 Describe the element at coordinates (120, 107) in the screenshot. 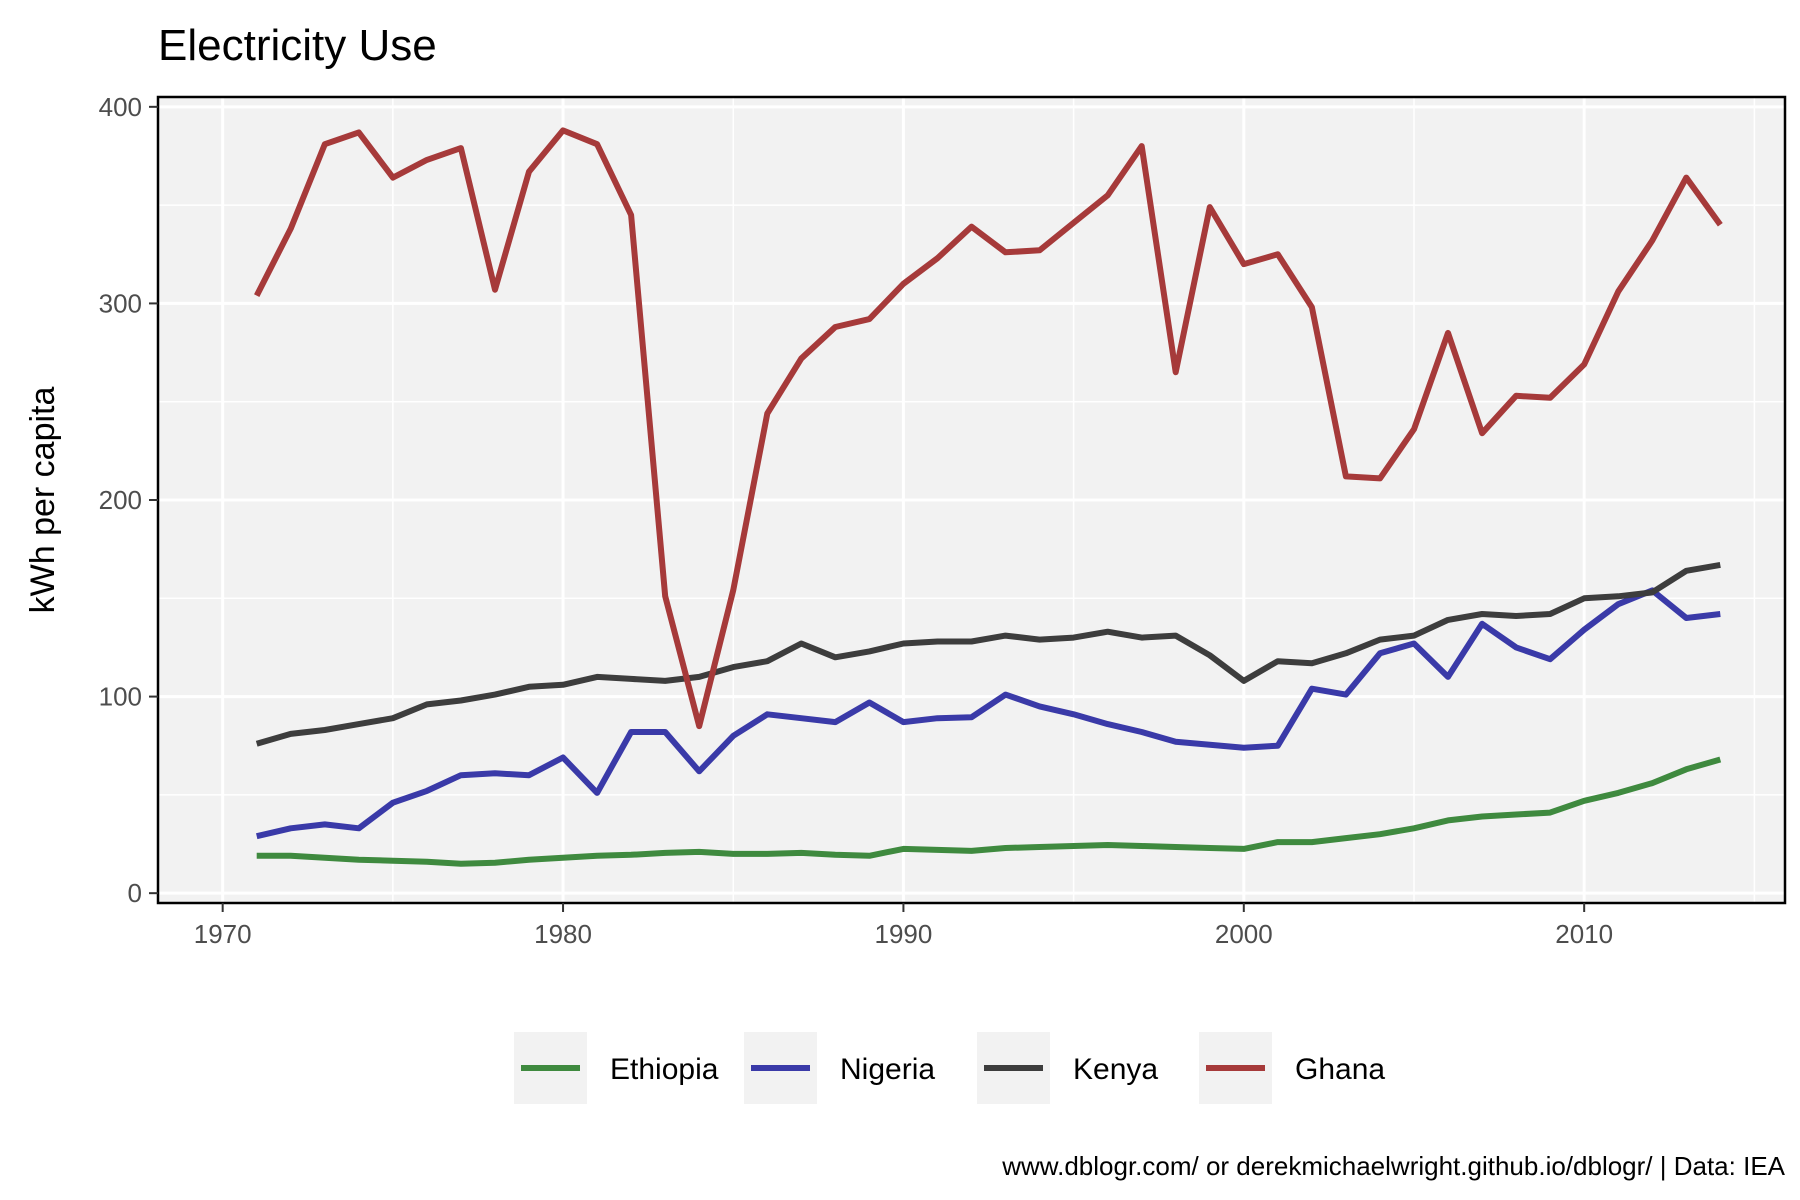

I see `y-tick-label: 400` at that location.